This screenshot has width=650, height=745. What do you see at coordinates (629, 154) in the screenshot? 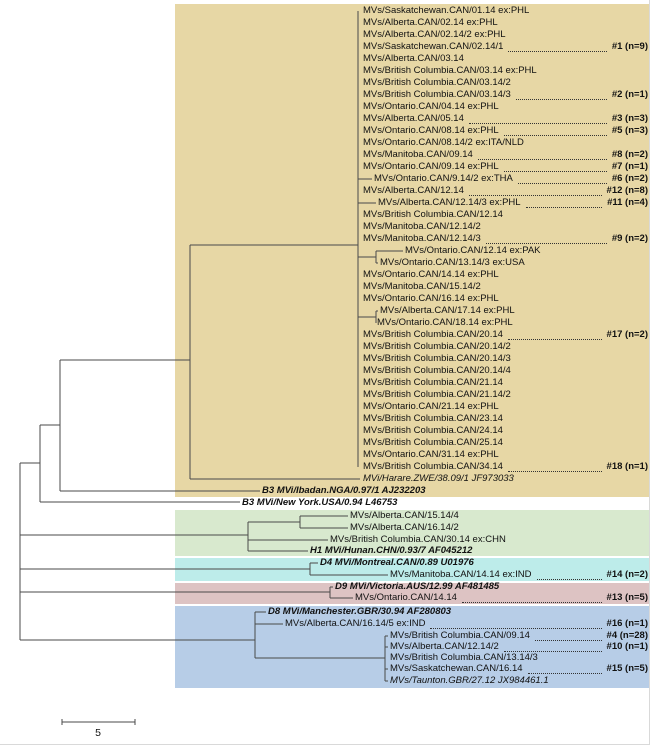
I see `cluster-badge: #8 (n=2)` at bounding box center [629, 154].